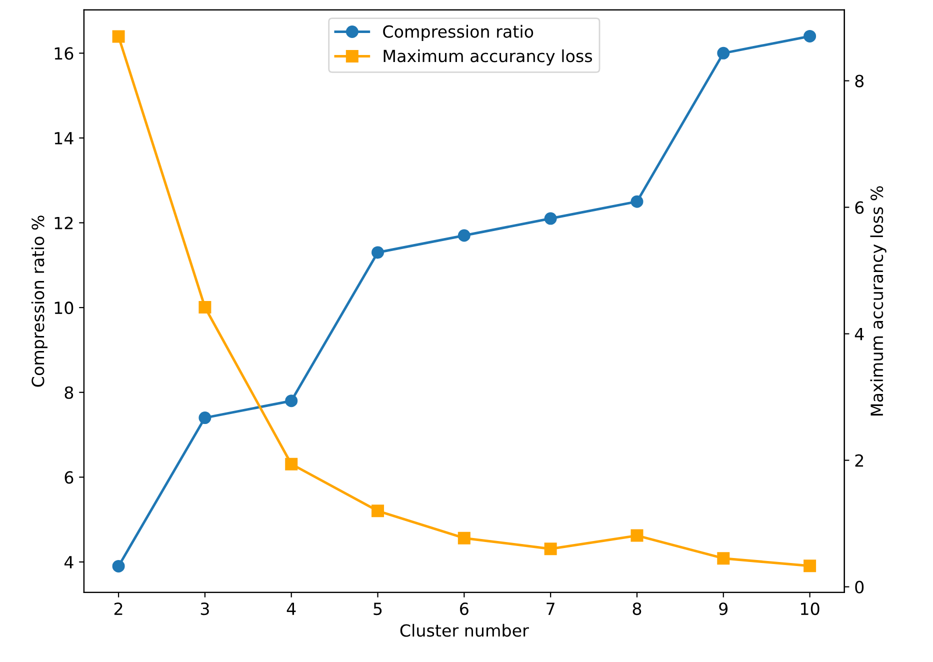  What do you see at coordinates (550, 608) in the screenshot?
I see `x-tick-label: 7` at bounding box center [550, 608].